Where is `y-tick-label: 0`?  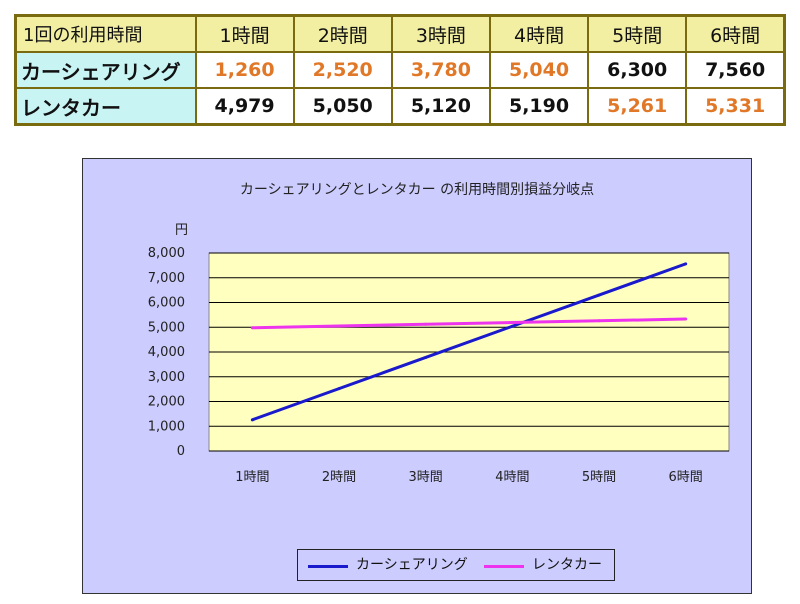 y-tick-label: 0 is located at coordinates (181, 451).